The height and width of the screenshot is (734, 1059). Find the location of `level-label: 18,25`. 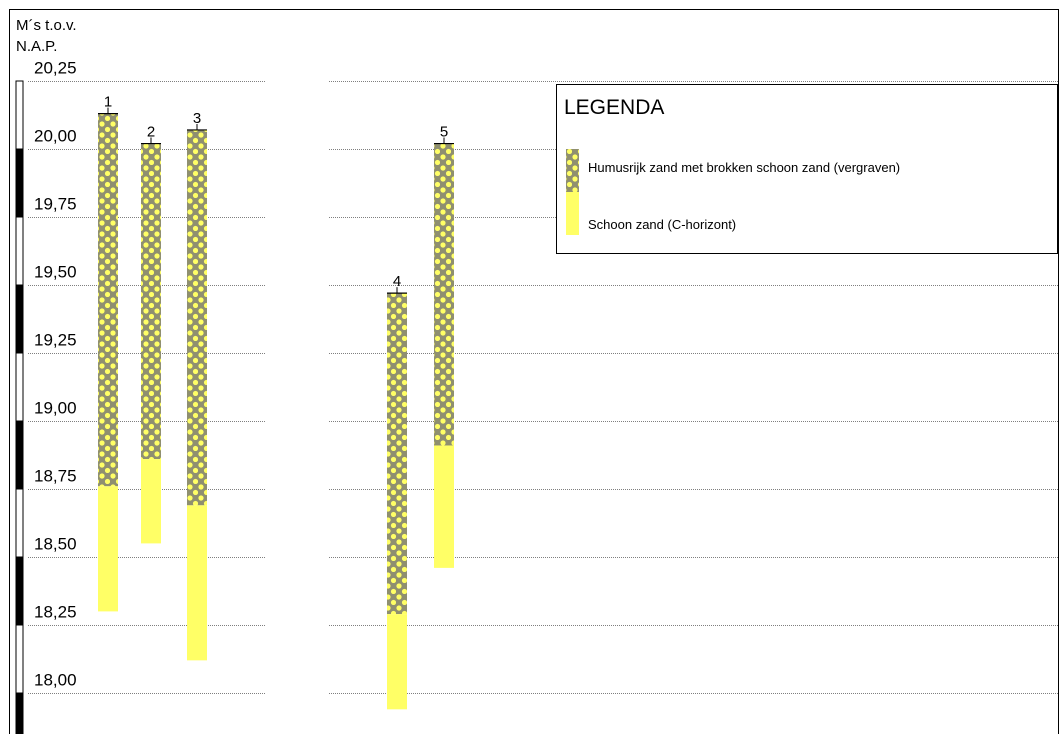

level-label: 18,25 is located at coordinates (55, 612).